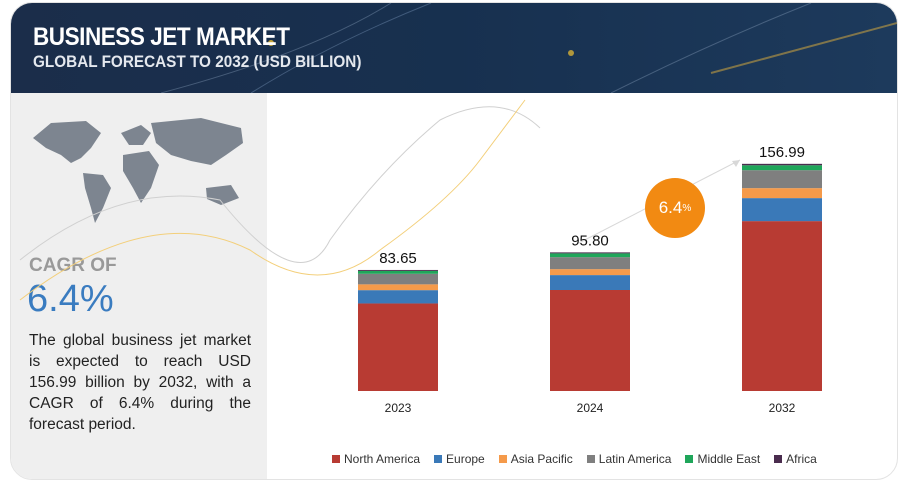  I want to click on x-tick-label: 2023, so click(398, 408).